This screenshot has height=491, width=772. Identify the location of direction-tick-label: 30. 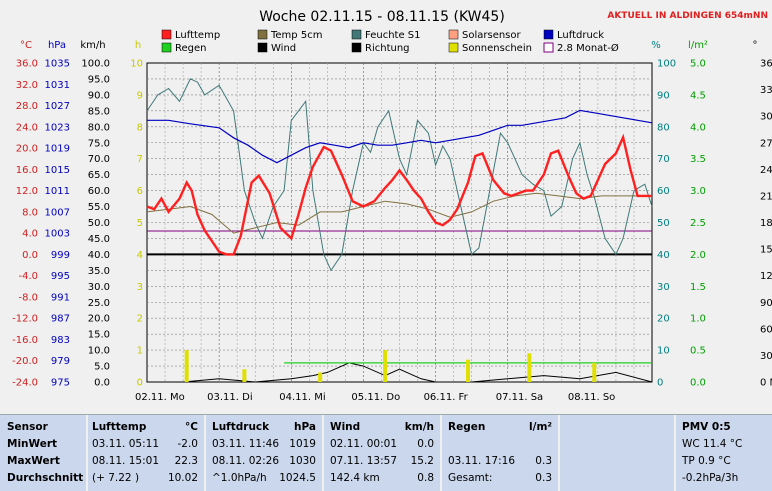
(766, 356).